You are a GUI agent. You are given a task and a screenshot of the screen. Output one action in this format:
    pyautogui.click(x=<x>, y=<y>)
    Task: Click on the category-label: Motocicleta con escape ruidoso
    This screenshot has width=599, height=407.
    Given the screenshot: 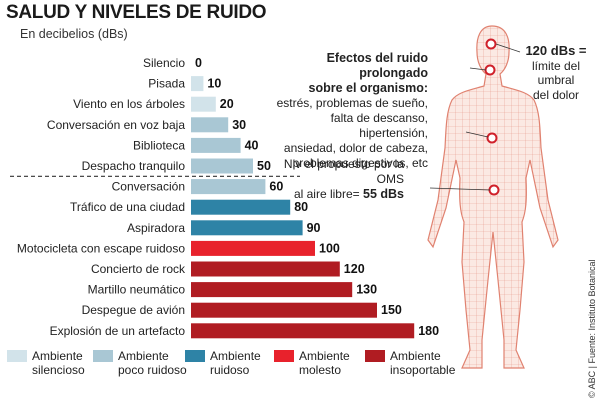 What is the action you would take?
    pyautogui.click(x=101, y=248)
    